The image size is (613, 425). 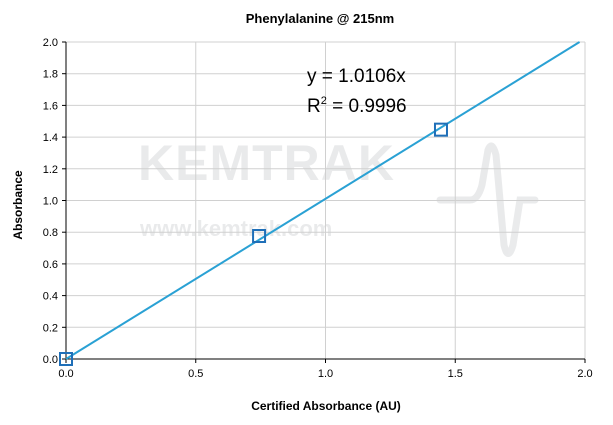 I want to click on x-tick-label: 0.0, so click(x=65, y=374).